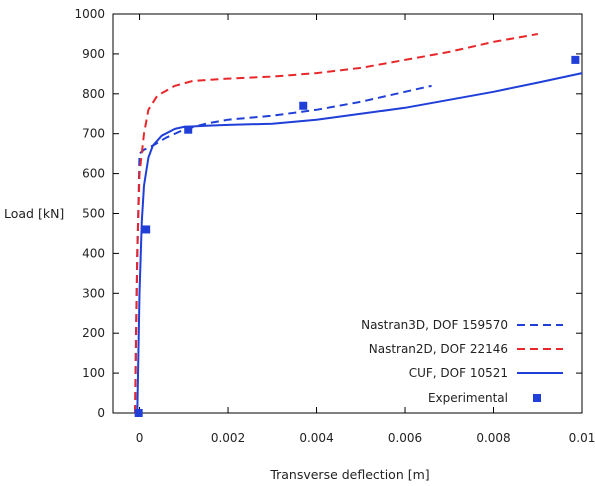  What do you see at coordinates (93, 253) in the screenshot?
I see `y-tick-label: 400` at bounding box center [93, 253].